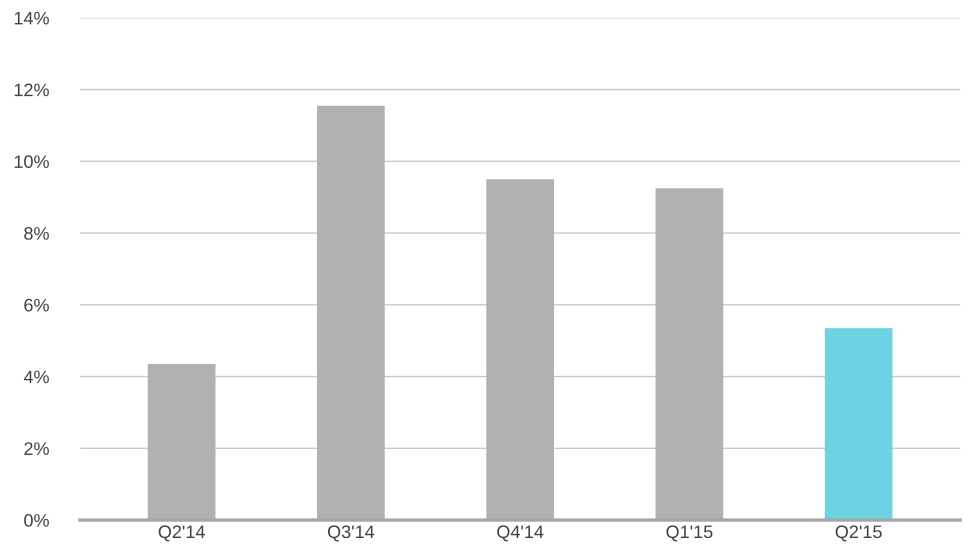 This screenshot has height=558, width=965. Describe the element at coordinates (858, 424) in the screenshot. I see `bar` at that location.